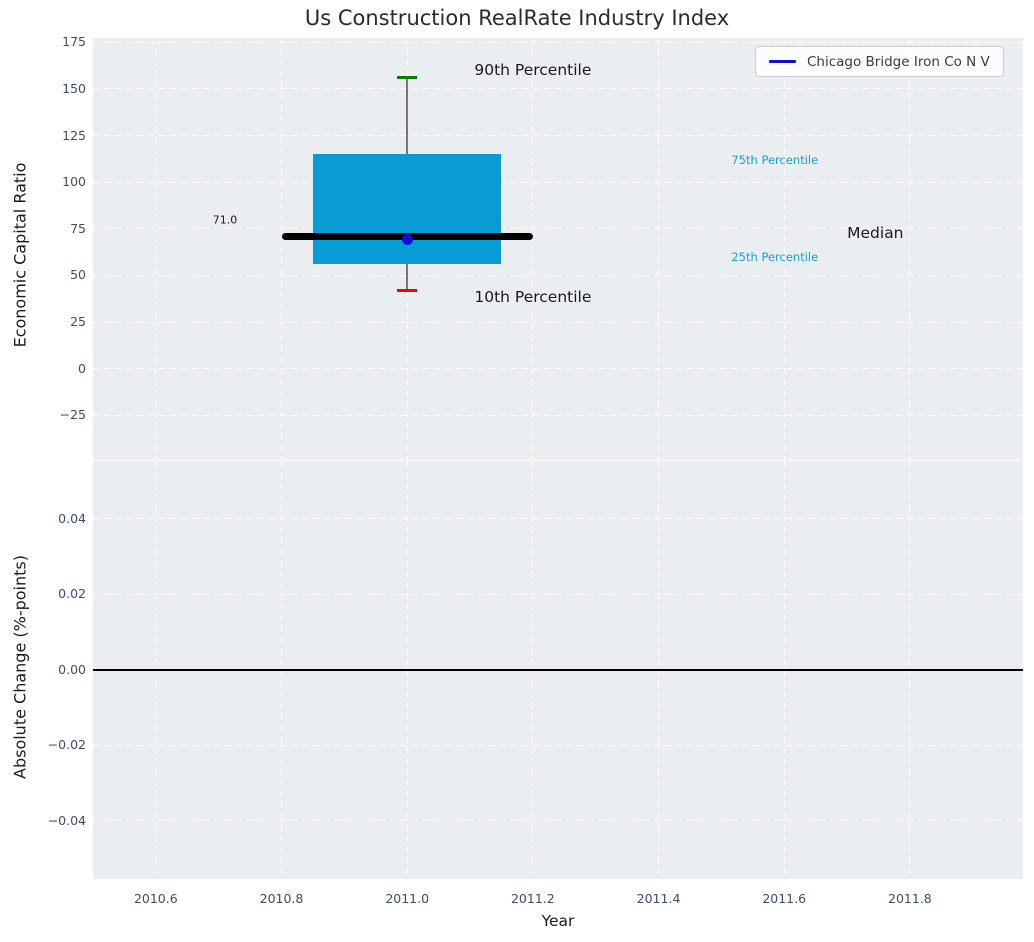 The height and width of the screenshot is (942, 1034). I want to click on legend-line-swatch, so click(782, 61).